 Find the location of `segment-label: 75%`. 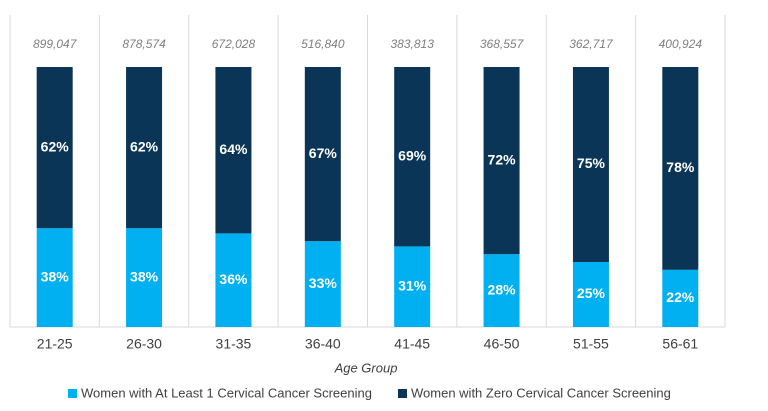

segment-label: 75% is located at coordinates (591, 163).